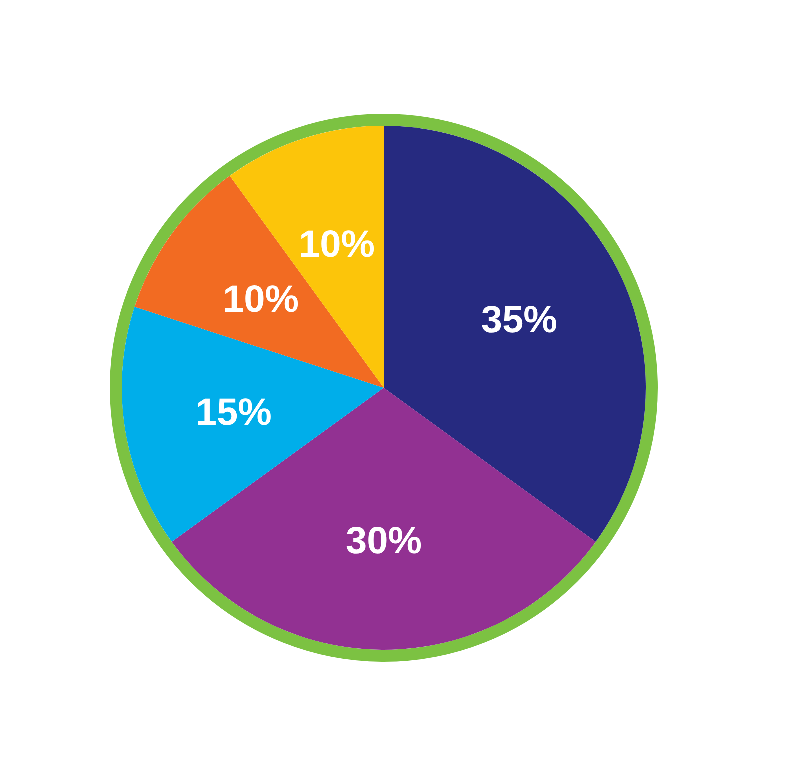 The height and width of the screenshot is (773, 800). I want to click on data-label: 35%, so click(519, 320).